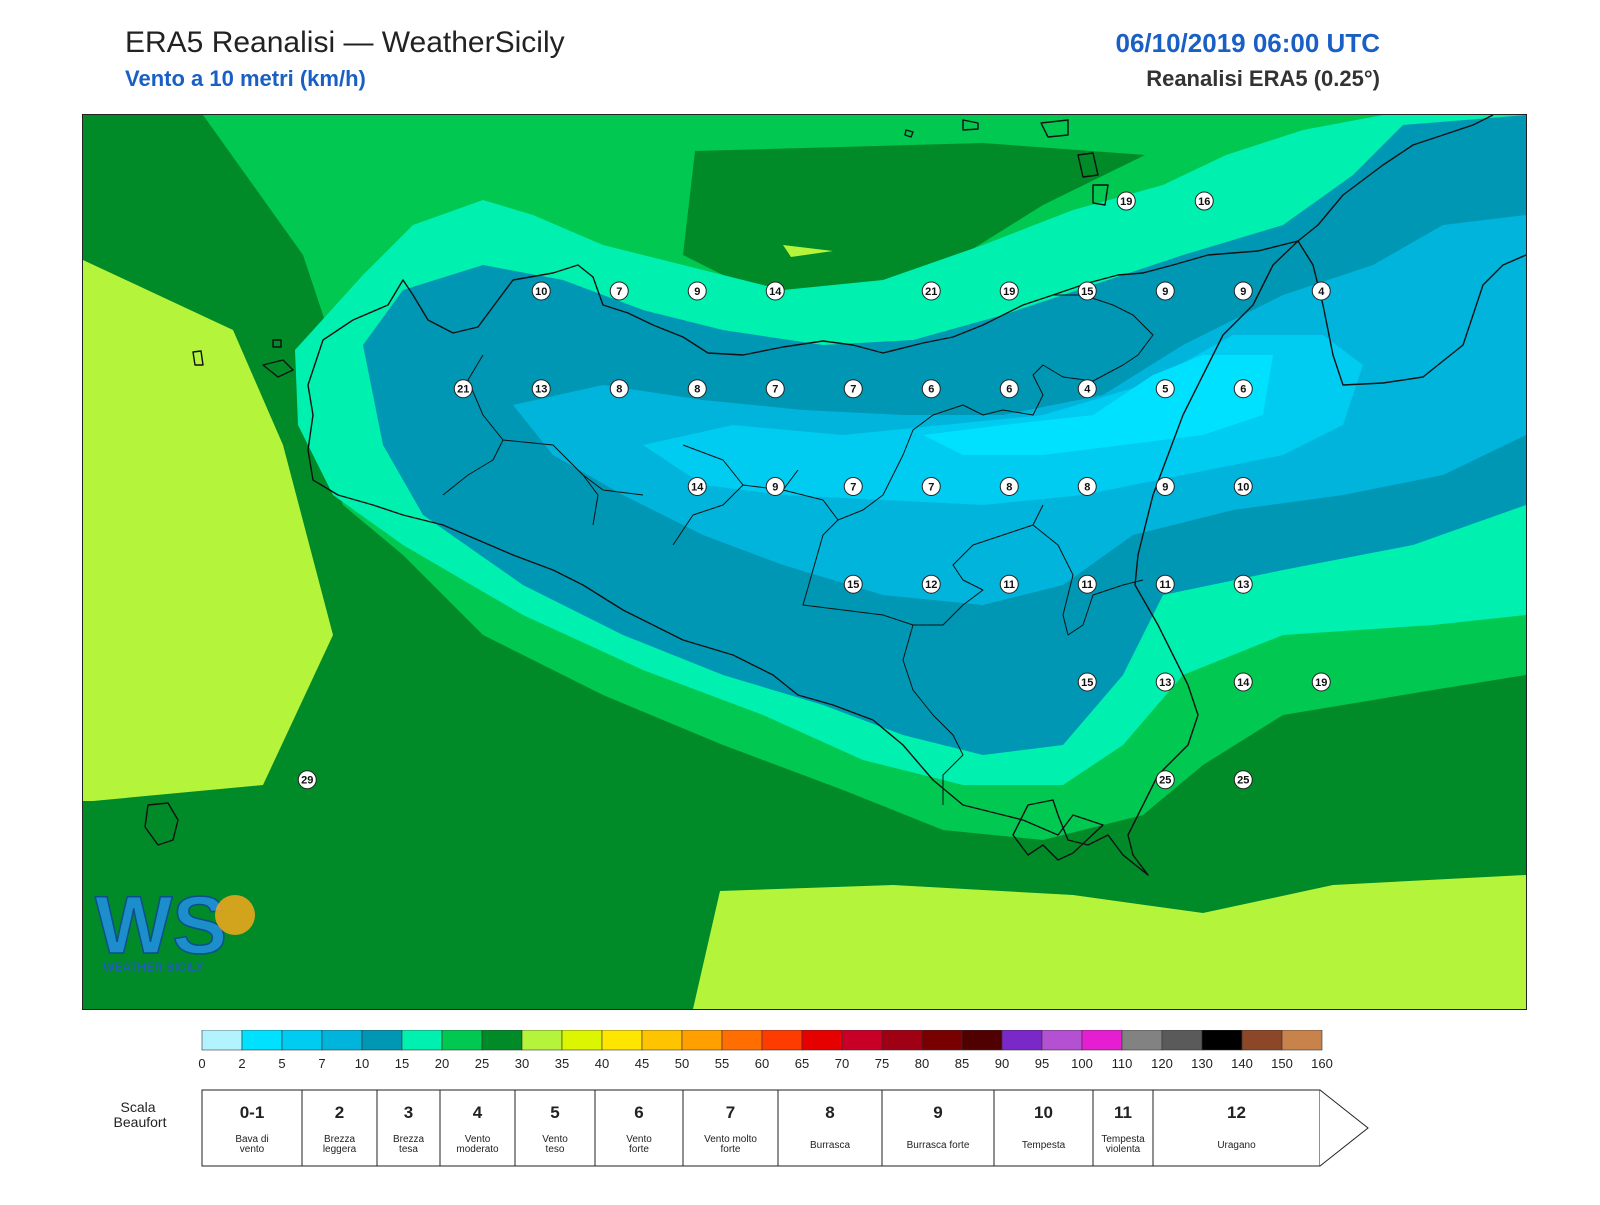 The width and height of the screenshot is (1600, 1205). I want to click on station-value: 14, so click(697, 487).